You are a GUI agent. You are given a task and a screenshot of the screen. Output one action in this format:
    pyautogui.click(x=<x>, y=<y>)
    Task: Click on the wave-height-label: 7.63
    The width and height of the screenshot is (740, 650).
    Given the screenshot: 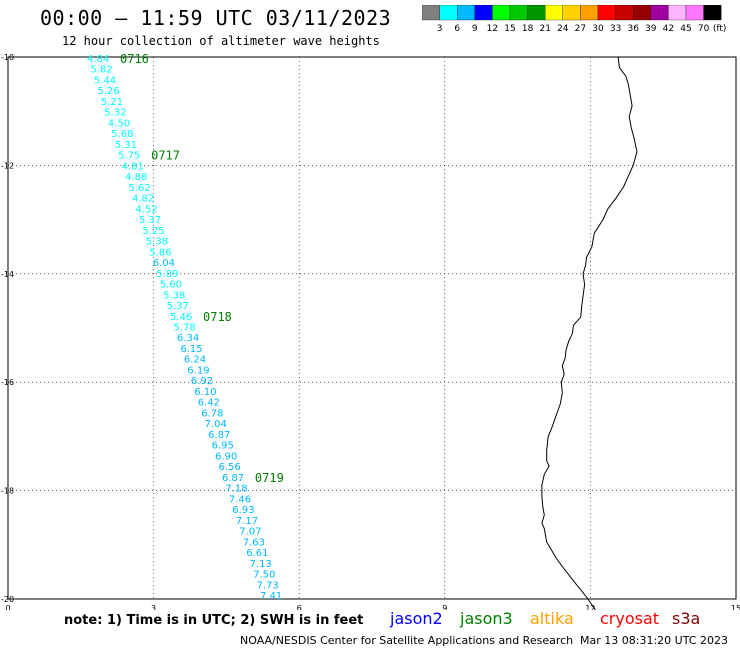 What is the action you would take?
    pyautogui.click(x=254, y=542)
    